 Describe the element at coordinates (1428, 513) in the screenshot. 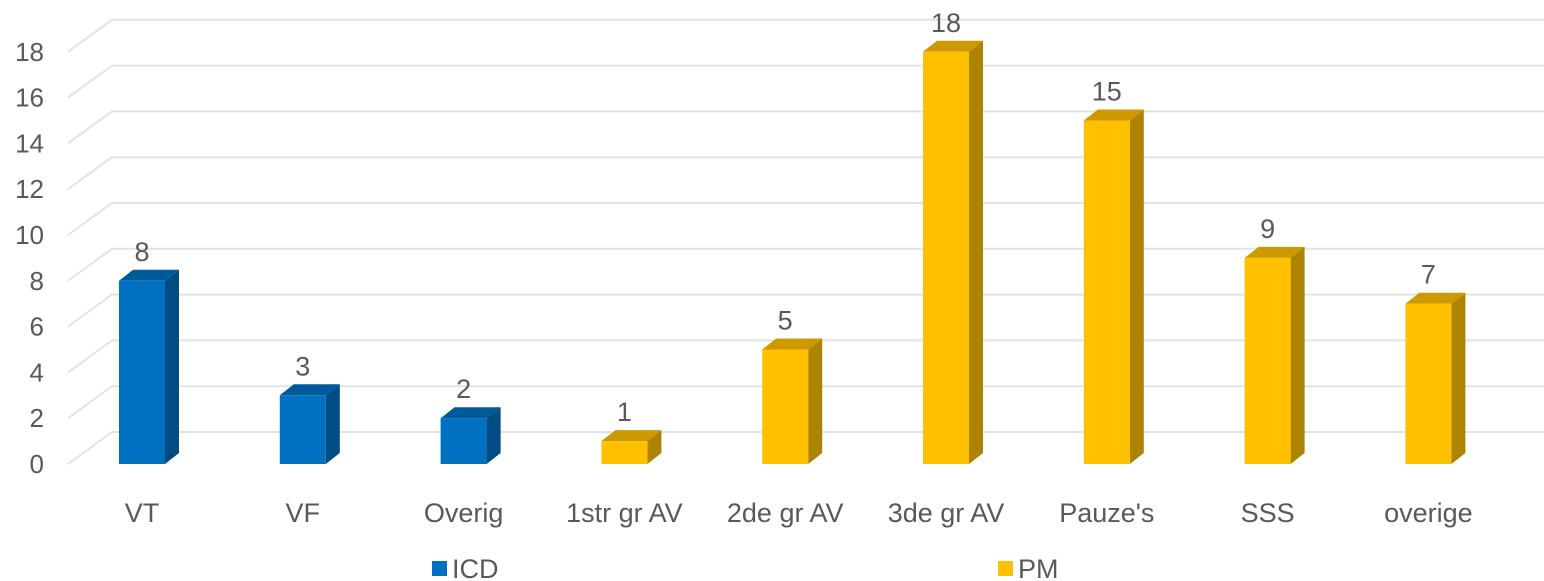

I see `x-category-label: overige` at that location.